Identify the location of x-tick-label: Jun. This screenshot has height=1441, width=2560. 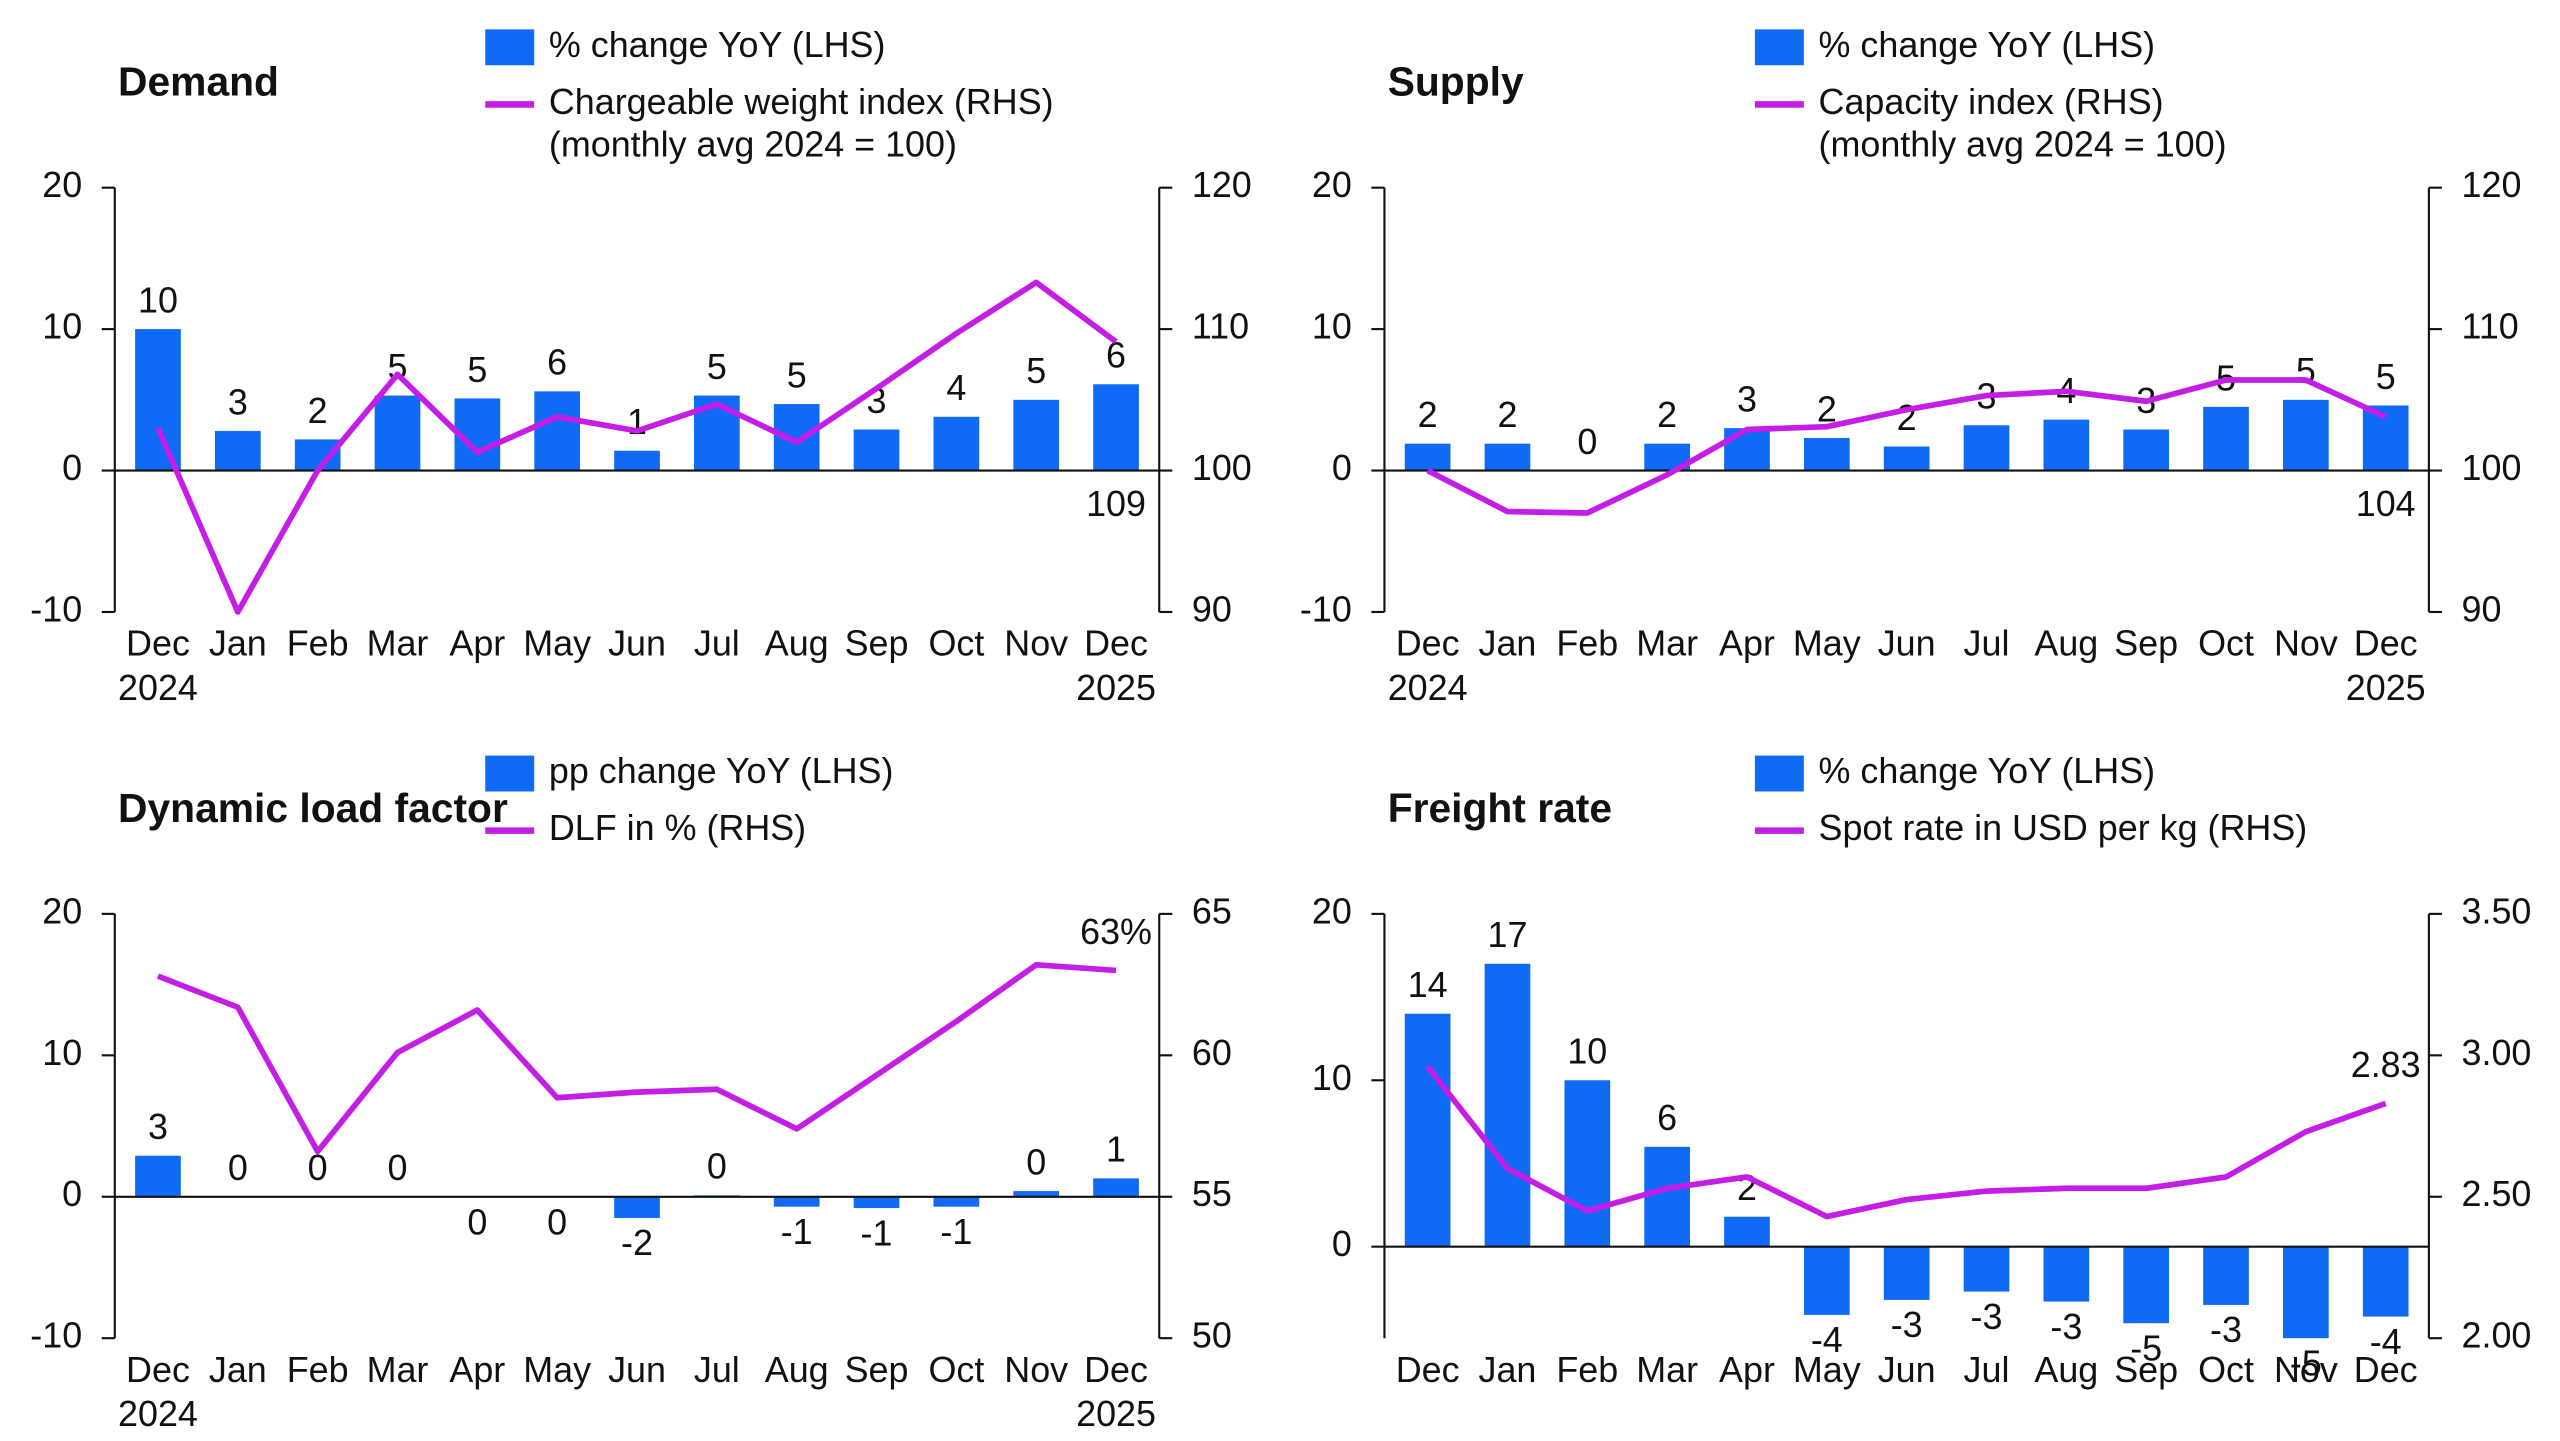
(637, 1370).